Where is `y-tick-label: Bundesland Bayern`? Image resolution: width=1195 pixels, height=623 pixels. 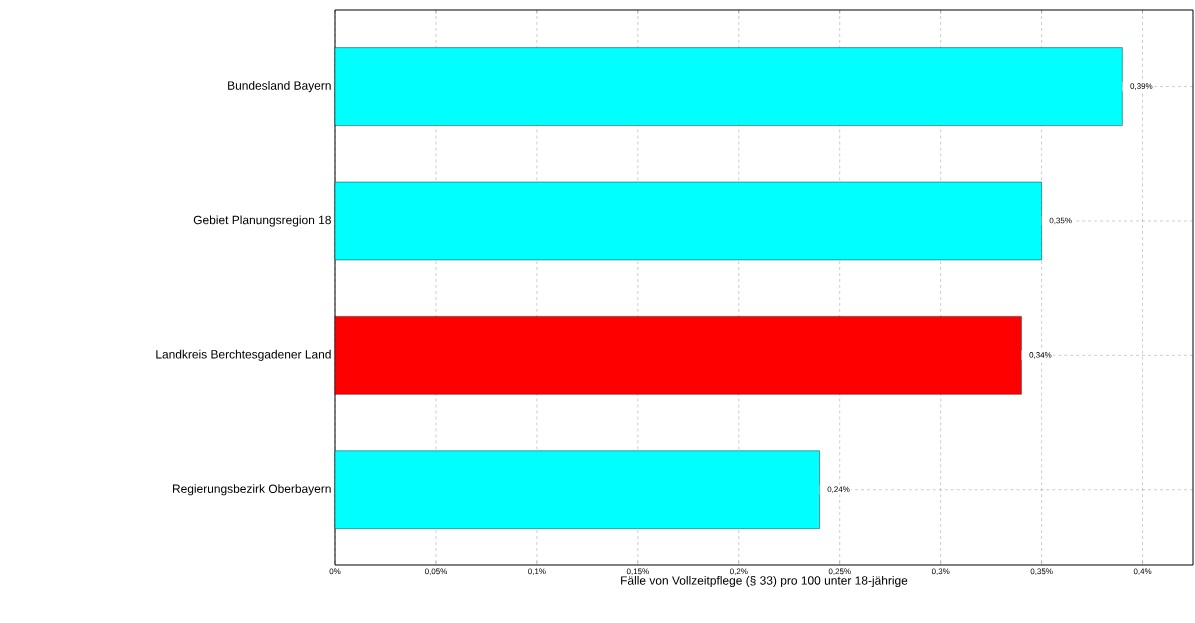 y-tick-label: Bundesland Bayern is located at coordinates (279, 87).